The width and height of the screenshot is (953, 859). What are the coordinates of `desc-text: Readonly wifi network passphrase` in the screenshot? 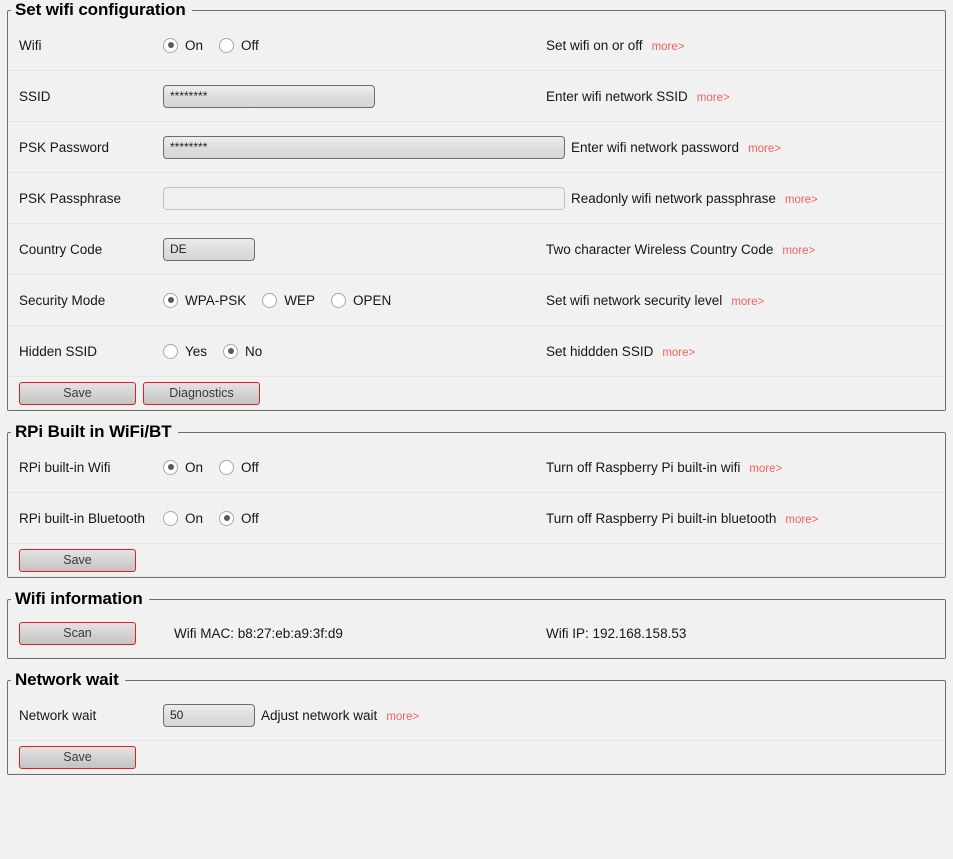 It's located at (673, 198).